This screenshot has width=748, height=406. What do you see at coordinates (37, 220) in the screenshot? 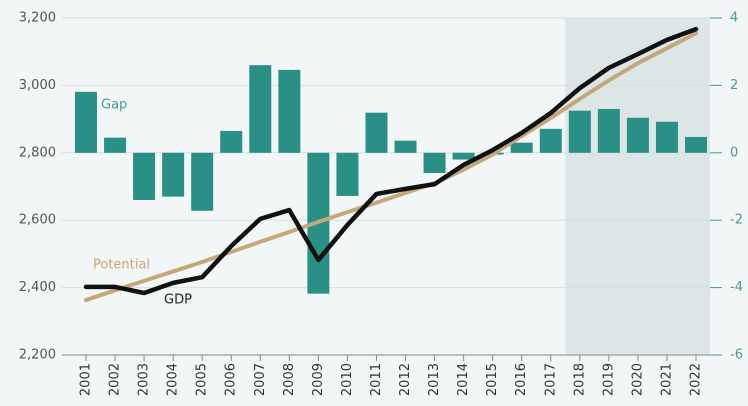
I see `y-tick-label: 2,600` at bounding box center [37, 220].